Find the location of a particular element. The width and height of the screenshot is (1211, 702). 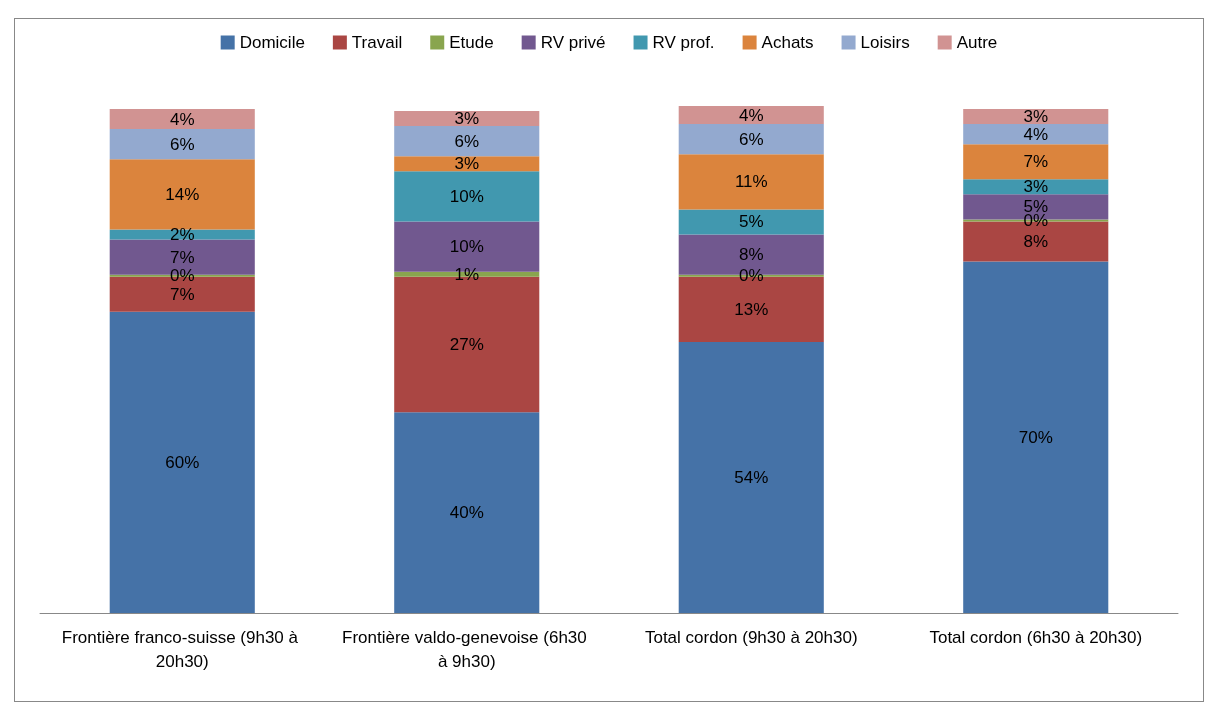

x-tick-label: Frontière franco-suisse (9h30 à 20h30) is located at coordinates (182, 649).